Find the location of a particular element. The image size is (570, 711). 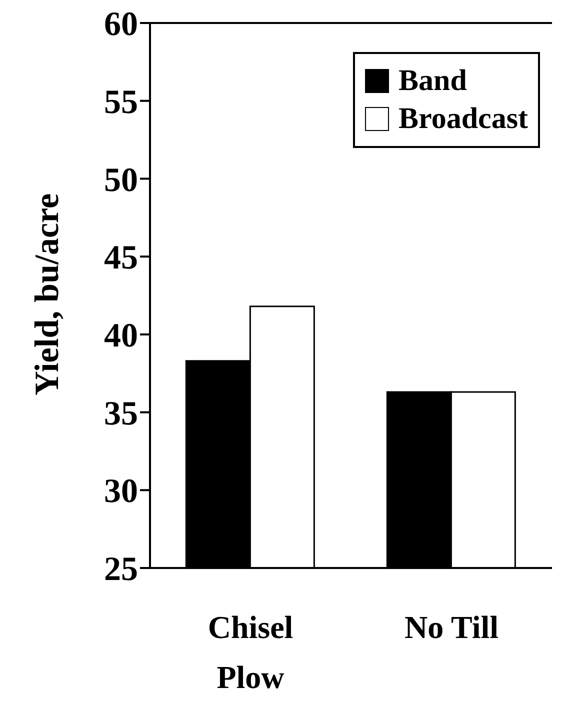

y-tick-label: 50 is located at coordinates (121, 180).